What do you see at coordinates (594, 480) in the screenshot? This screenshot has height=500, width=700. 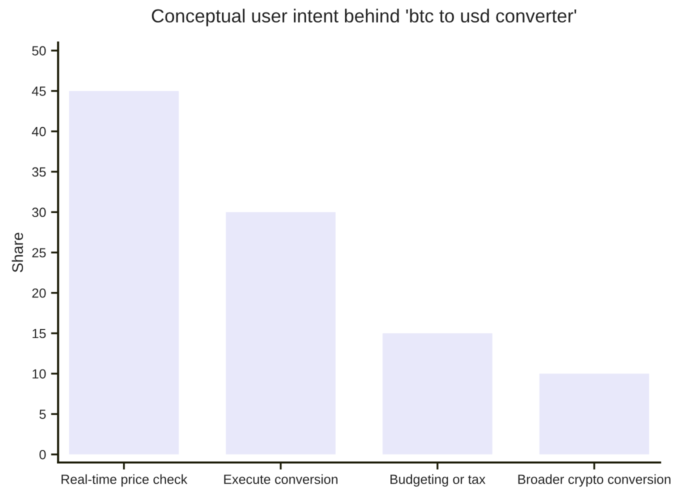 I see `x-tick-label: Broader crypto conversion` at bounding box center [594, 480].